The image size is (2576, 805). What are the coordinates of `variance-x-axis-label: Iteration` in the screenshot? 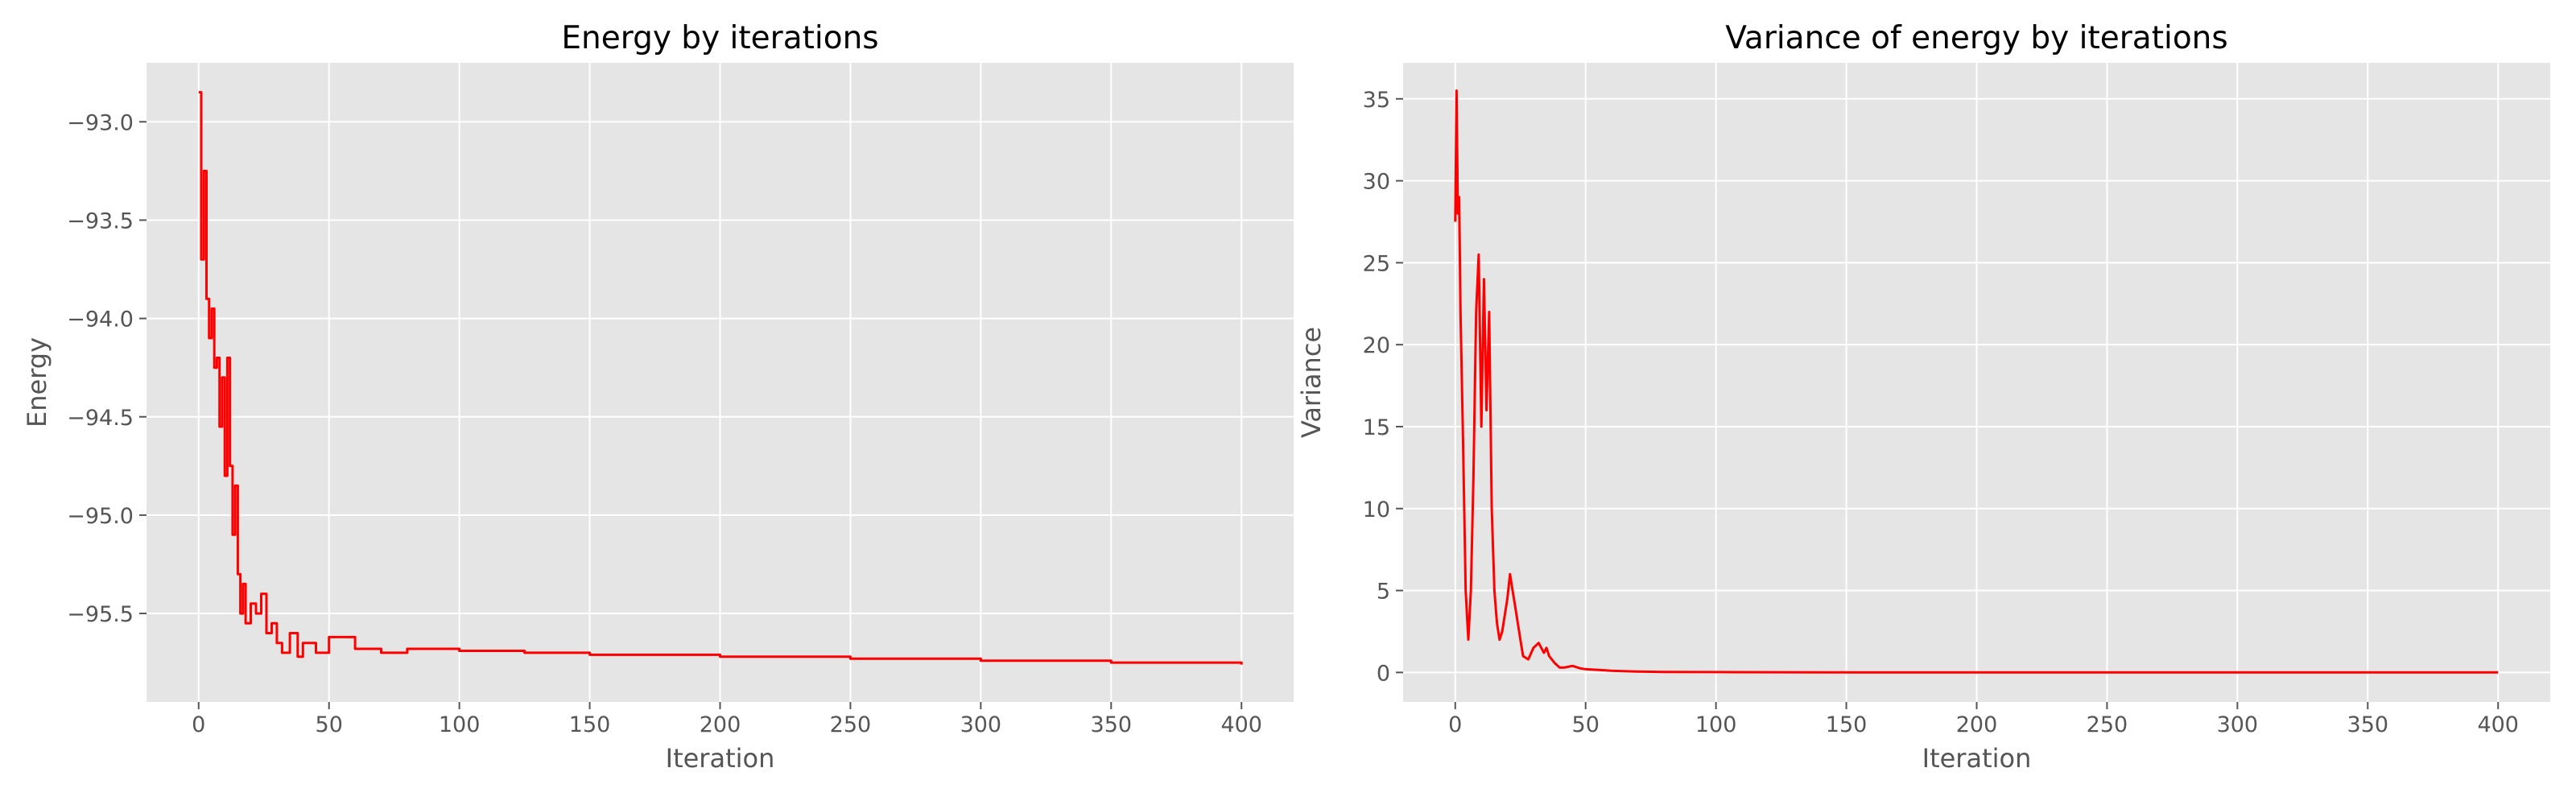 It's located at (1977, 758).